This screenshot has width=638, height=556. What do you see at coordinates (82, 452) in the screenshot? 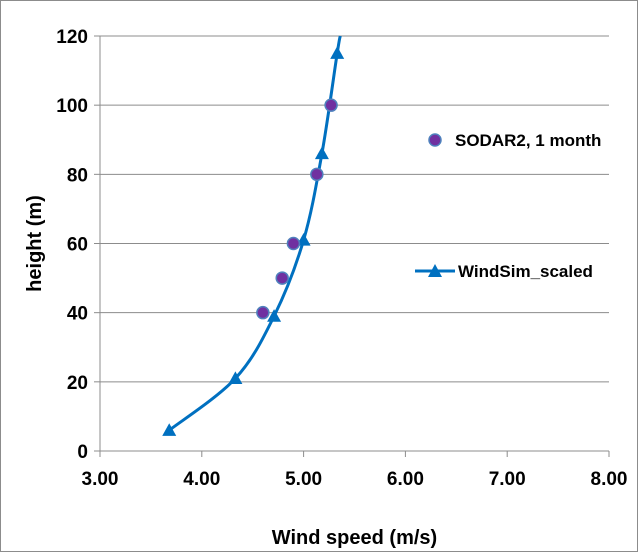
I see `y-tick-label: 0` at bounding box center [82, 452].